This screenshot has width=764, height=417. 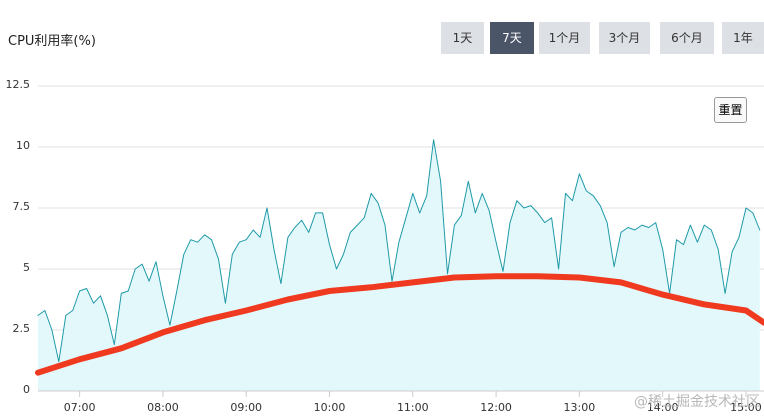 I want to click on range-button: 1年, so click(x=743, y=38).